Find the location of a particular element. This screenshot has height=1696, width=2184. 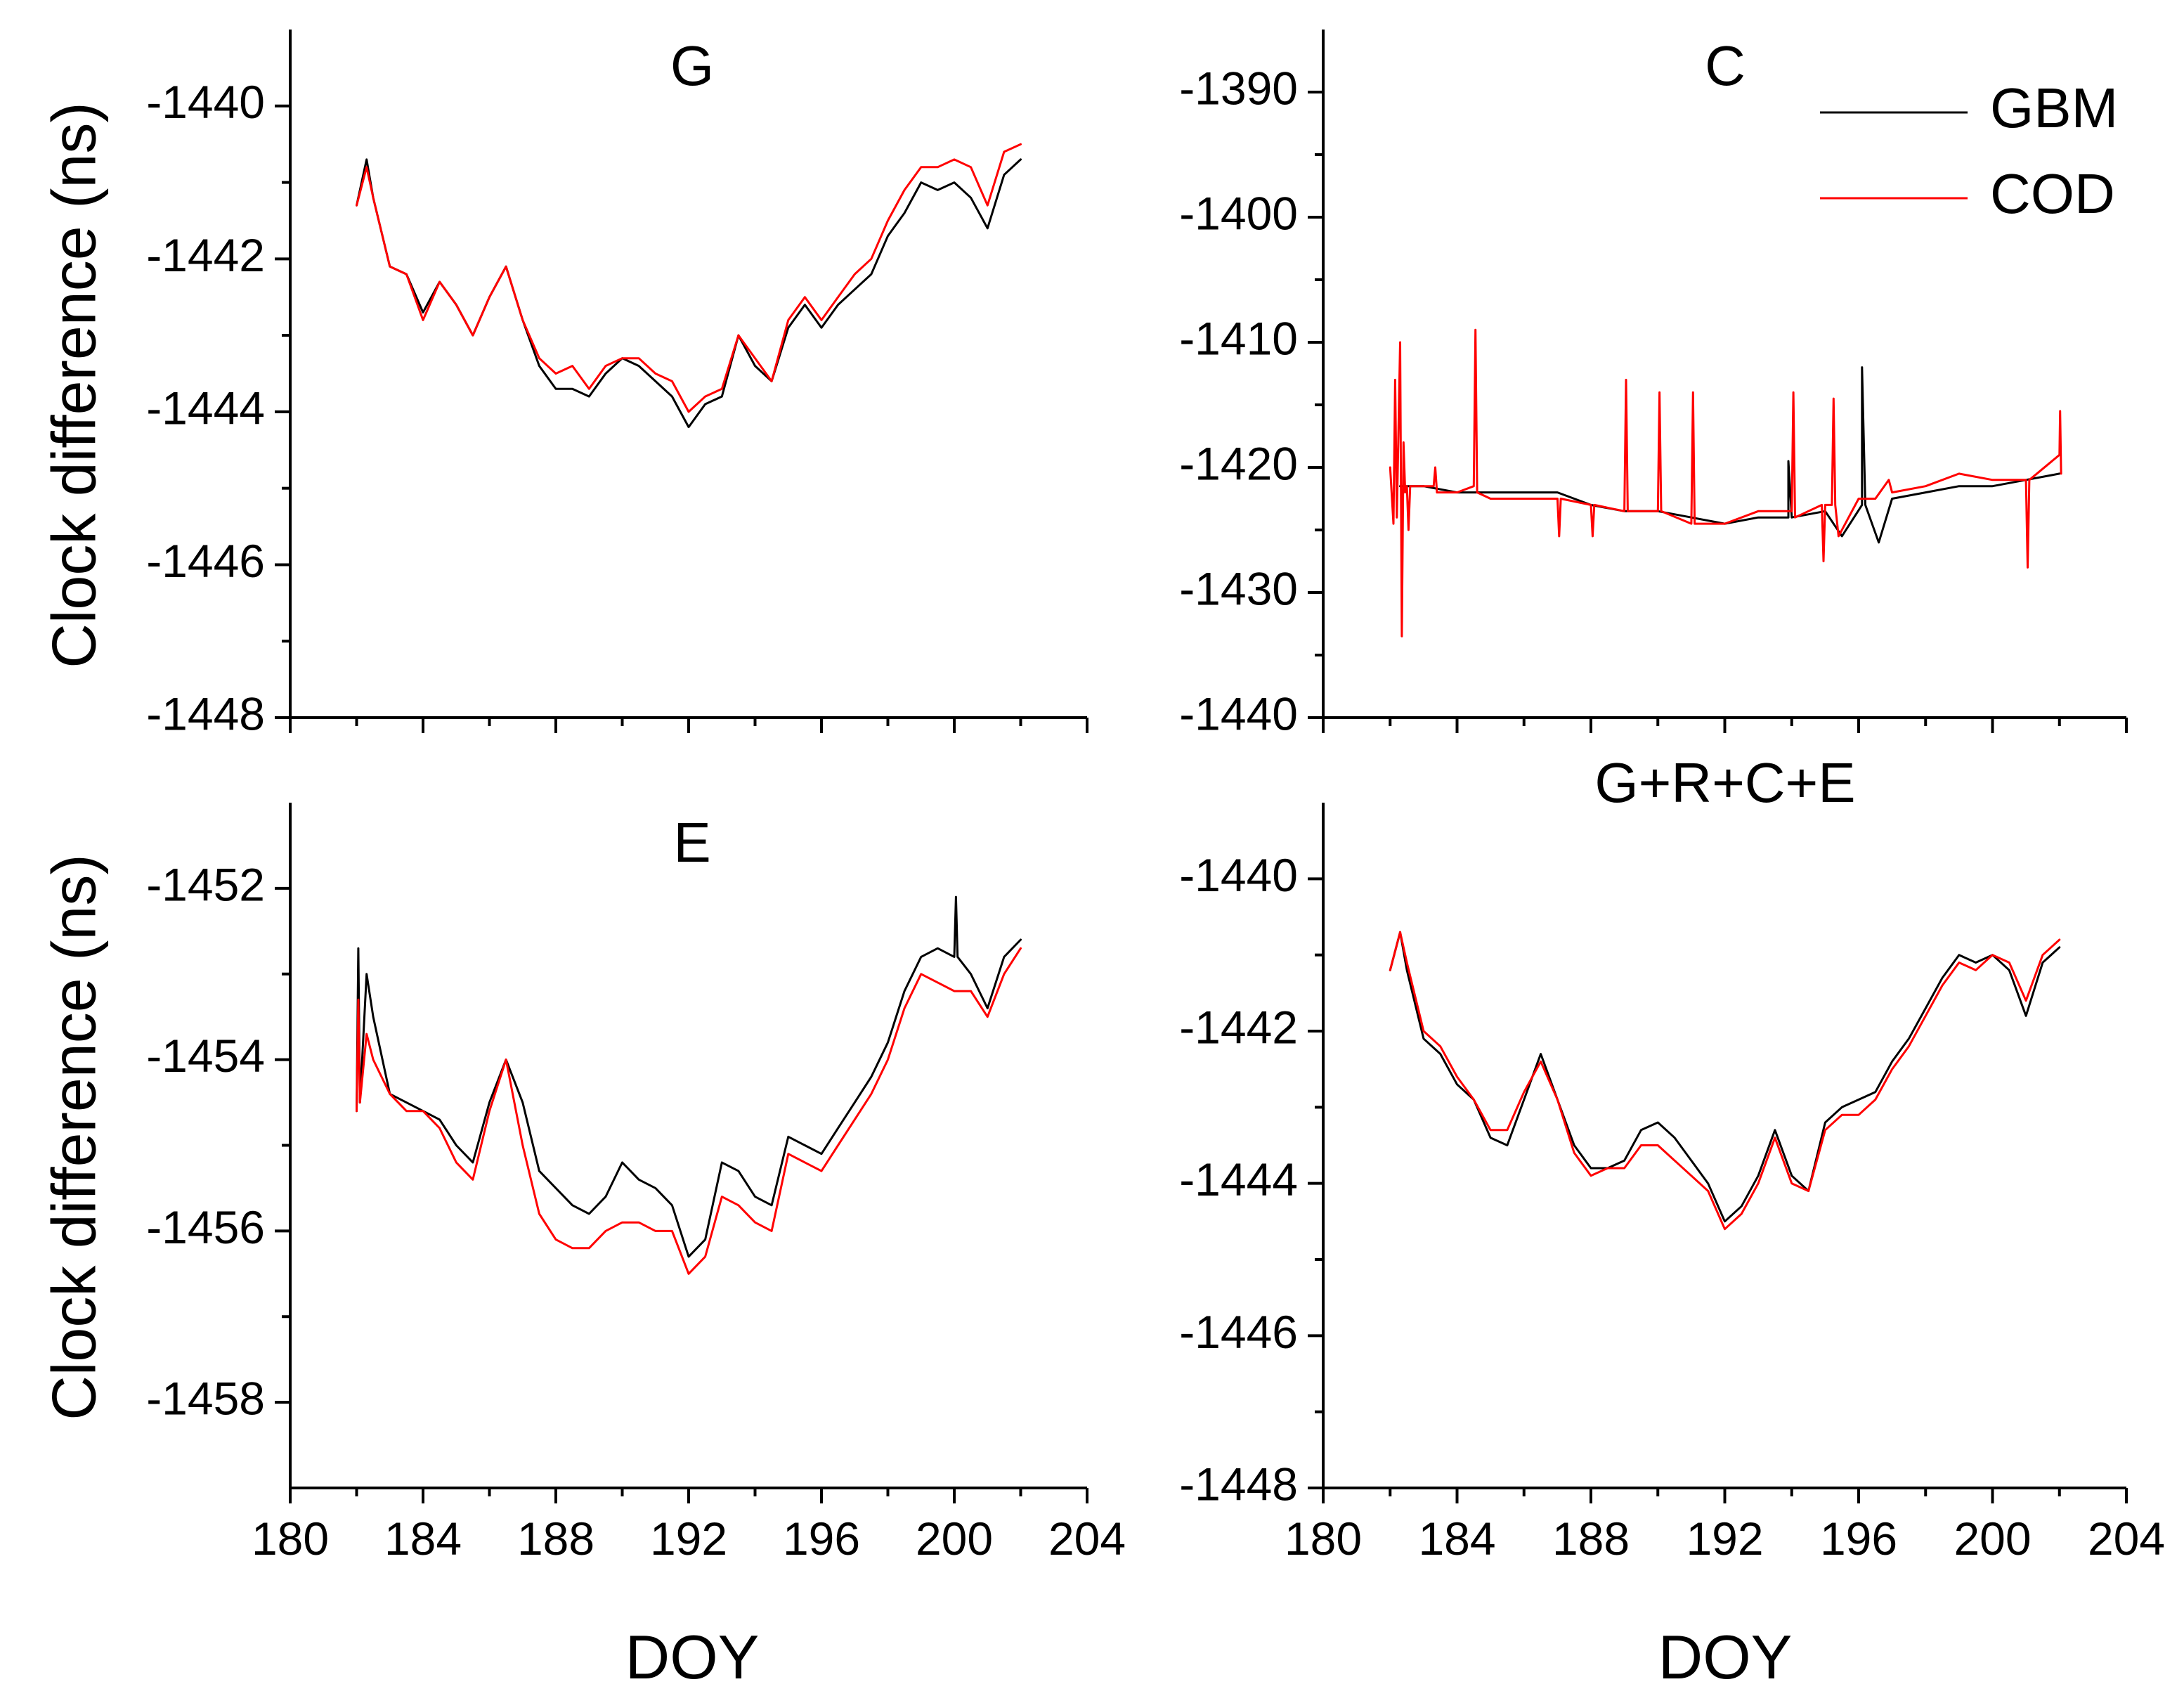

y-tick-label: -1410 is located at coordinates (1238, 338).